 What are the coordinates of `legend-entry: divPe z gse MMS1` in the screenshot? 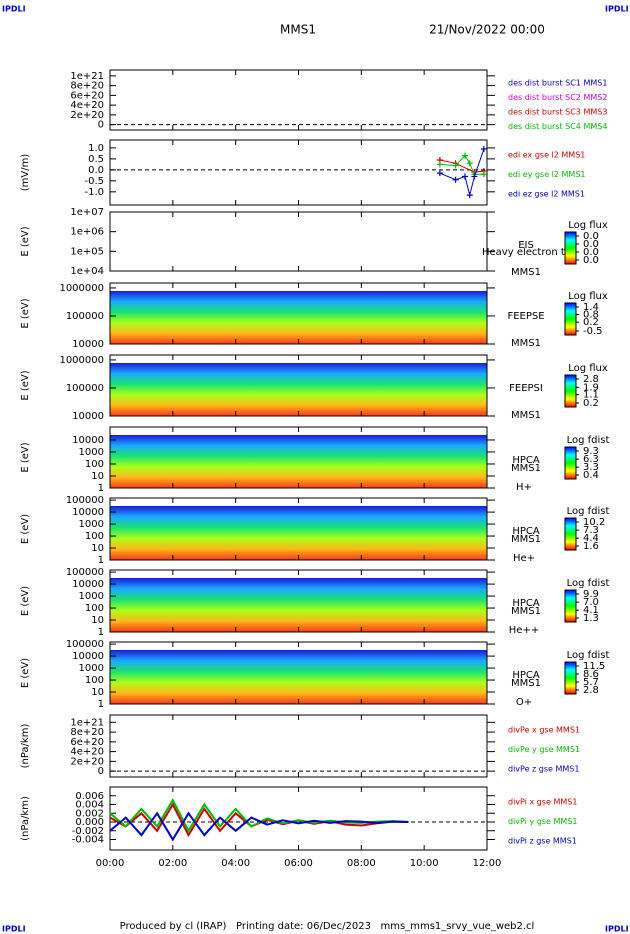 It's located at (543, 769).